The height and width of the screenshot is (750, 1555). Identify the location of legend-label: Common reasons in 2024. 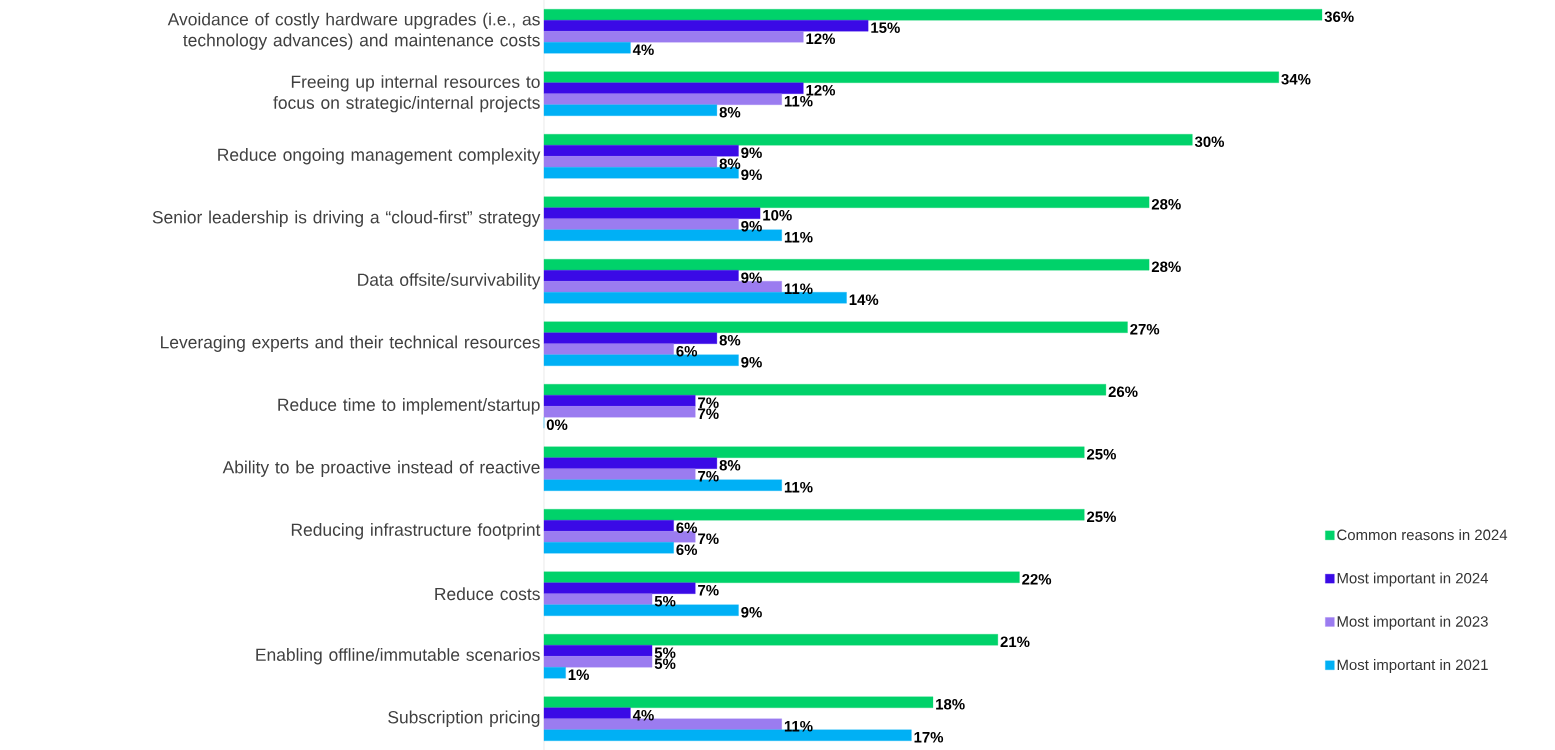
(1422, 535).